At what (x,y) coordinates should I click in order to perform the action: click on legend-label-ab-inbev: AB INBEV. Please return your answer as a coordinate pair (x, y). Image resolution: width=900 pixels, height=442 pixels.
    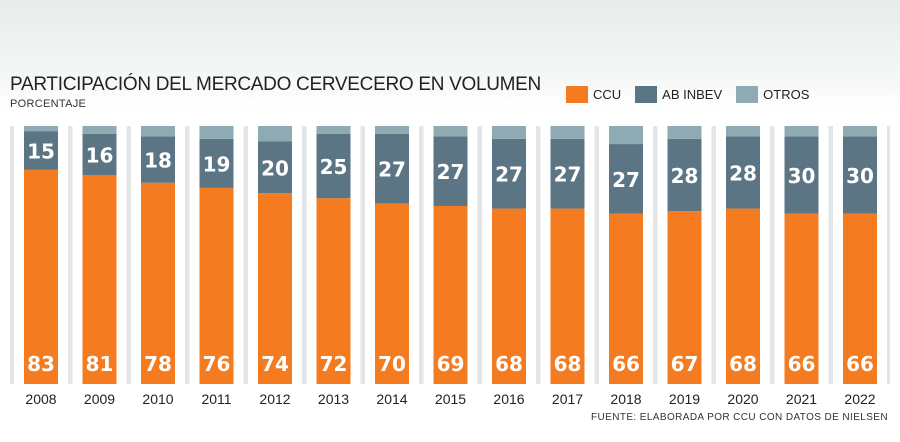
    Looking at the image, I should click on (692, 94).